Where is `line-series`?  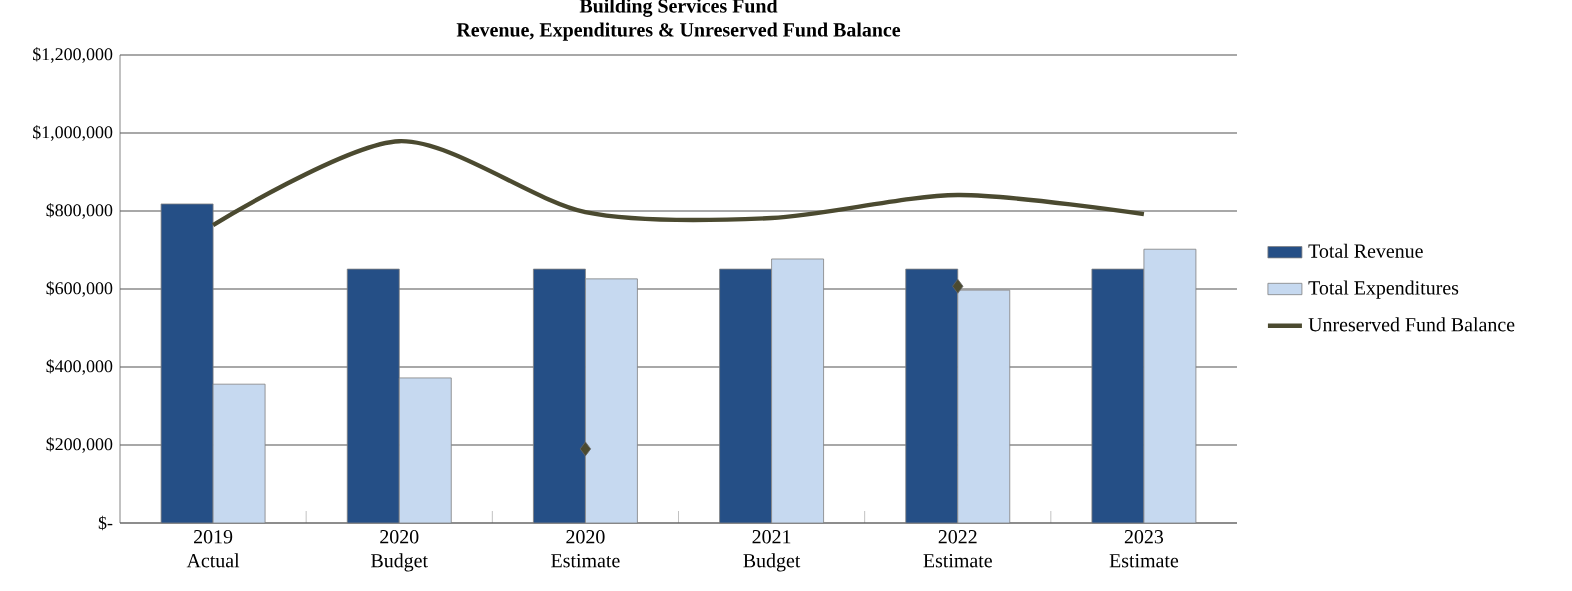
line-series is located at coordinates (678, 183).